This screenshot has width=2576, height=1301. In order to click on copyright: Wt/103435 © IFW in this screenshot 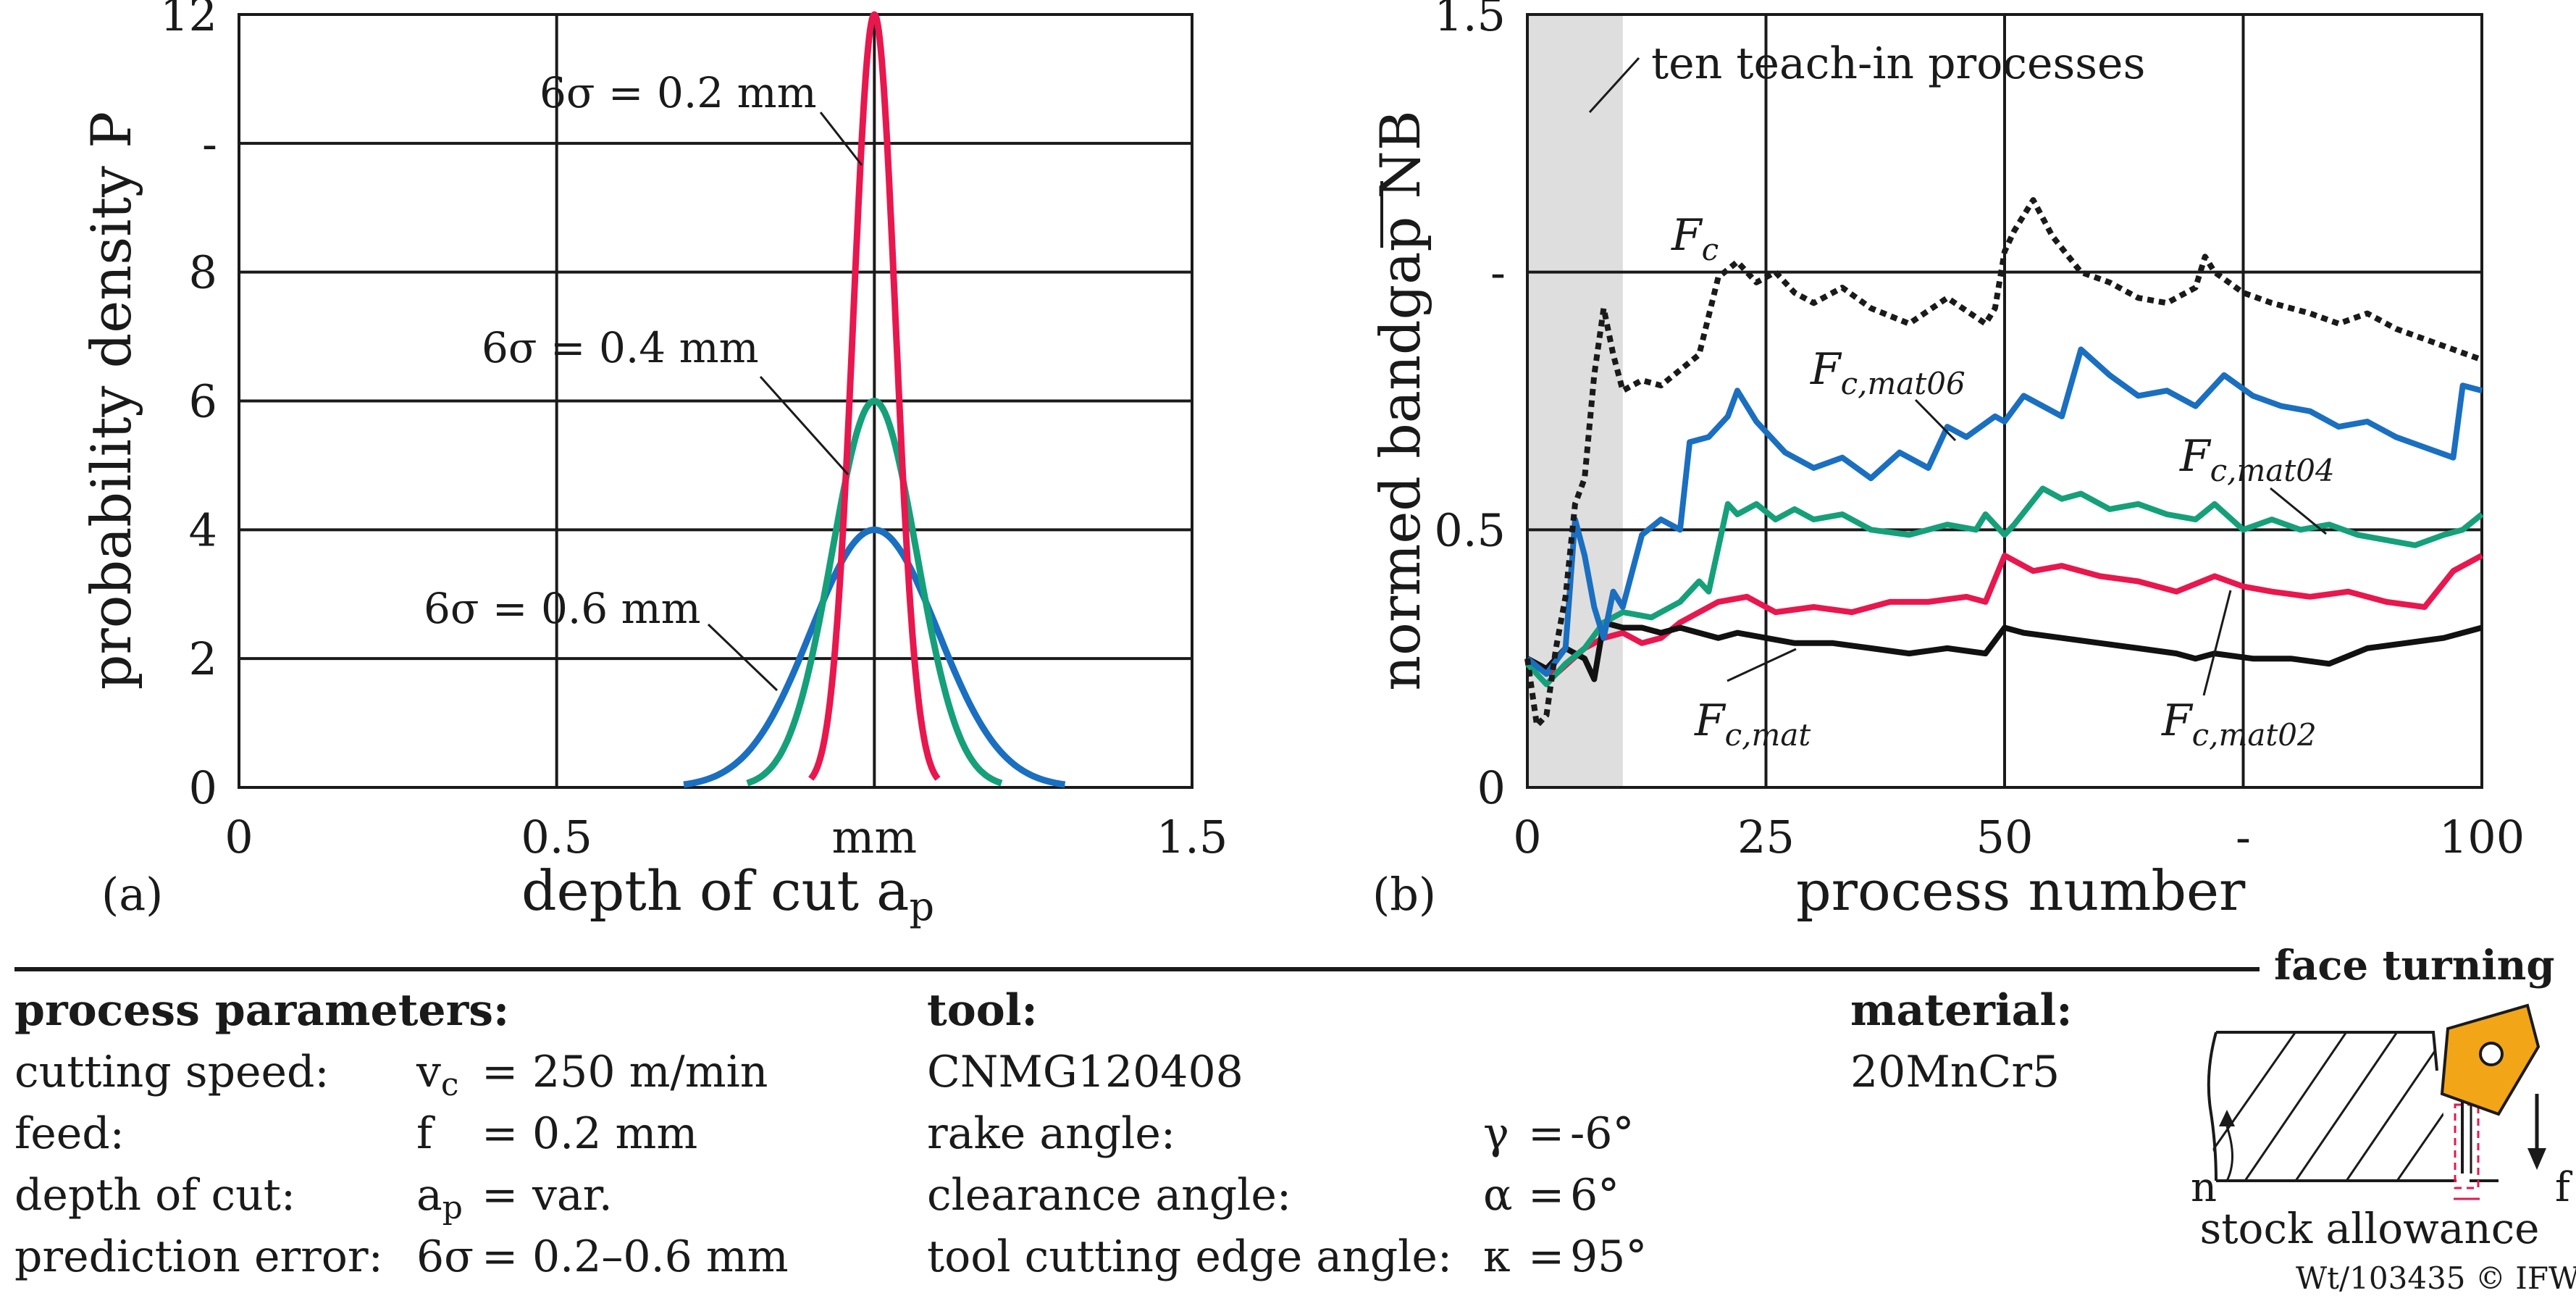, I will do `click(2436, 1278)`.